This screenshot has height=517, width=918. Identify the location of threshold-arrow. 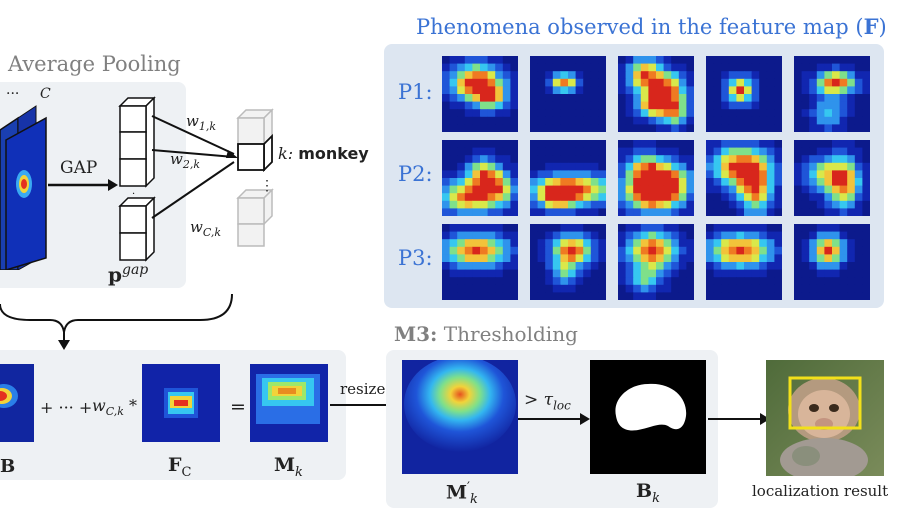
(554, 419).